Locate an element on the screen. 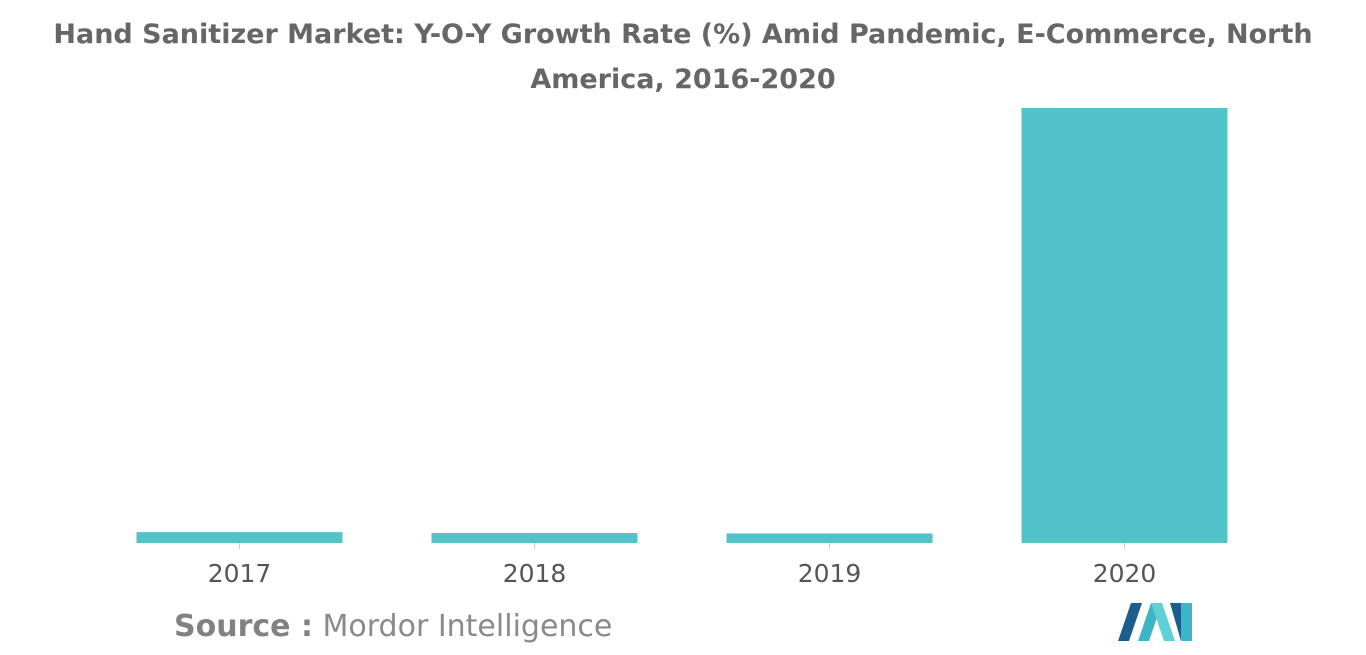  x-tick-label-2020: 2020 is located at coordinates (1125, 573).